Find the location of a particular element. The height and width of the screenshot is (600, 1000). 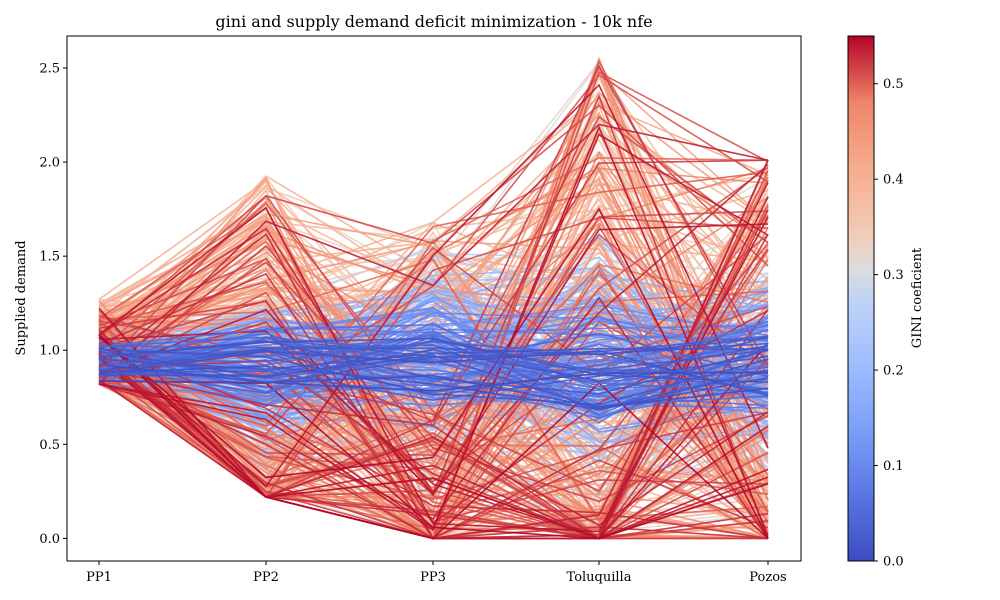

x-tick-label: PP2 is located at coordinates (266, 577).